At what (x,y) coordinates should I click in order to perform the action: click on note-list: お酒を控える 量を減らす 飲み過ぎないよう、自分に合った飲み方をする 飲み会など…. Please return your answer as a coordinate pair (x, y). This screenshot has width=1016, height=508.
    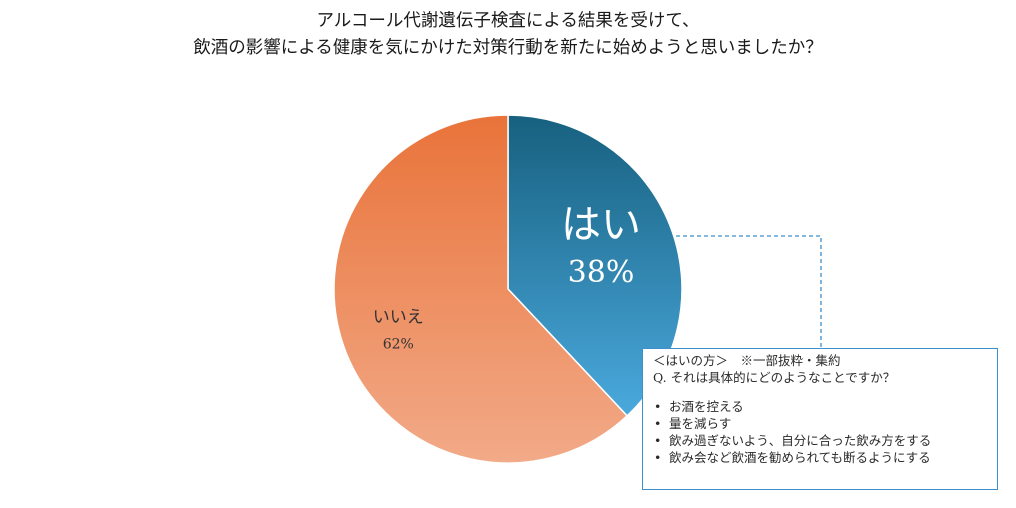
    Looking at the image, I should click on (821, 432).